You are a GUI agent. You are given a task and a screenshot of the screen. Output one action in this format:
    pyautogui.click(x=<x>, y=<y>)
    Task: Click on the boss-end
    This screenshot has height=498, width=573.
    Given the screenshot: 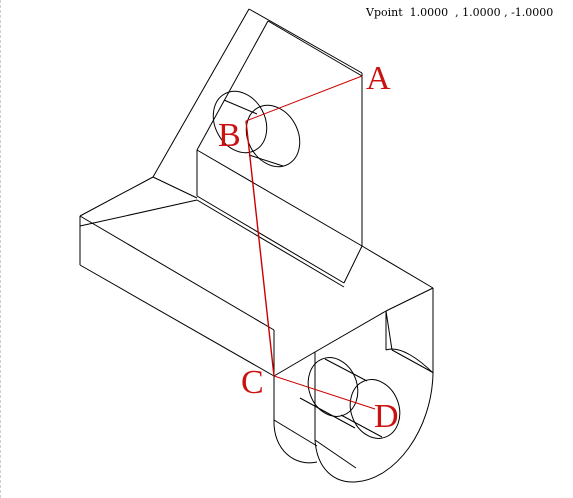 What is the action you would take?
    pyautogui.click(x=353, y=396)
    